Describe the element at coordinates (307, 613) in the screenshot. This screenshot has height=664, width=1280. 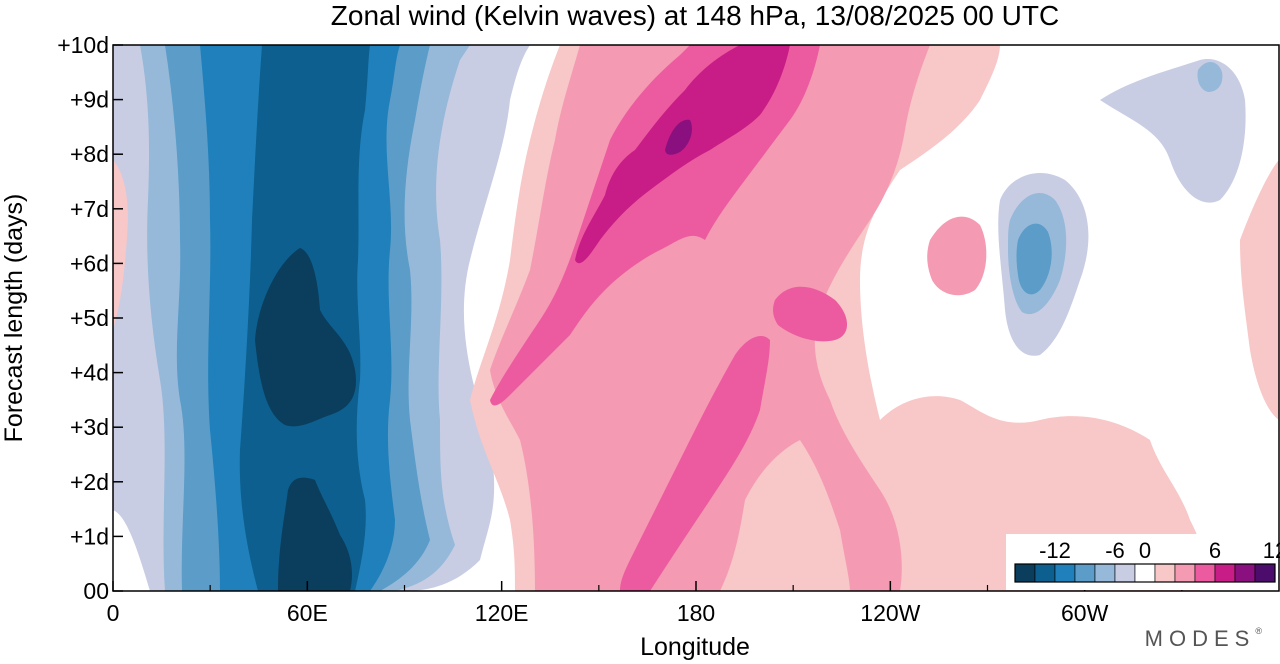
I see `x-tick-label-1: 60E` at that location.